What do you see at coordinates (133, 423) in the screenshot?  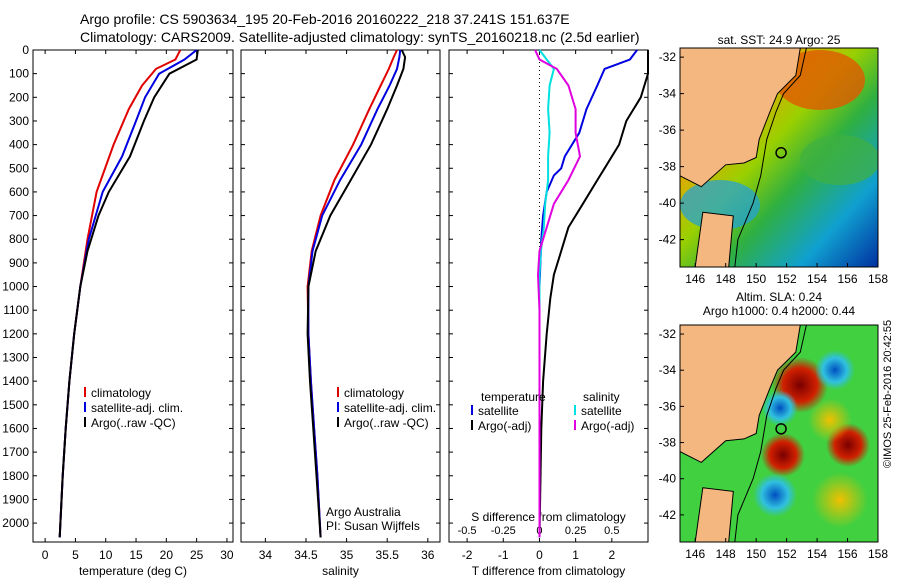 I see `temperature-legend-label: Argo(..raw -QC)` at bounding box center [133, 423].